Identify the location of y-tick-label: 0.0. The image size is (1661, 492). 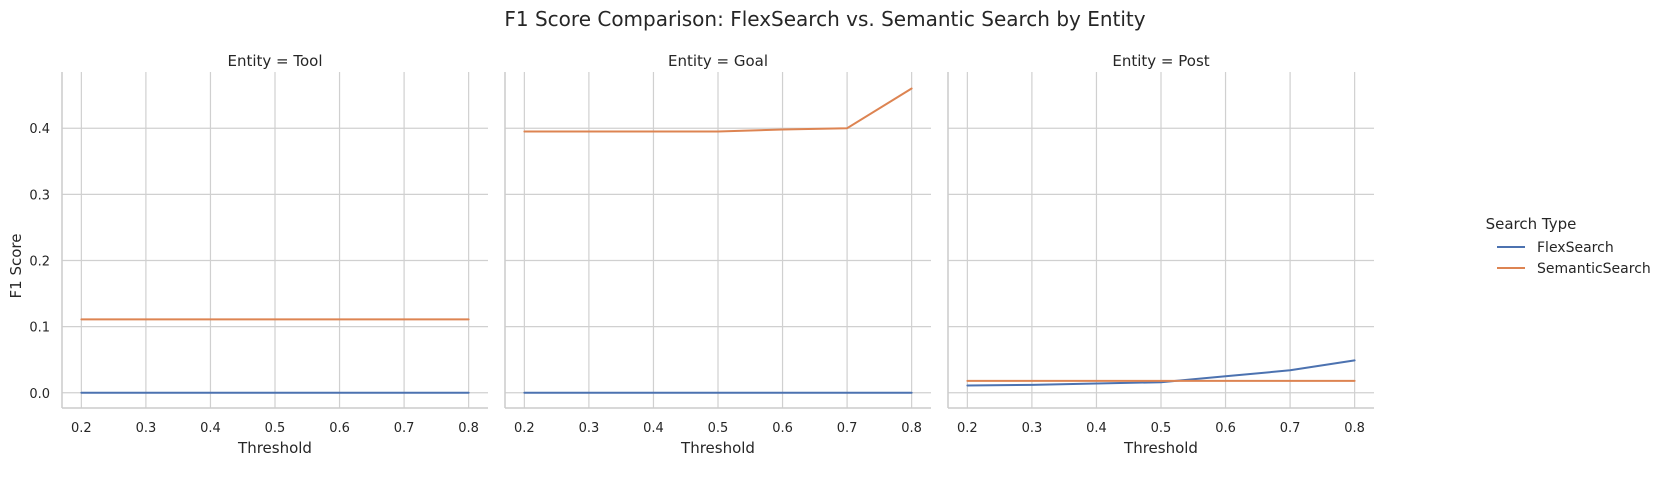
(39, 394).